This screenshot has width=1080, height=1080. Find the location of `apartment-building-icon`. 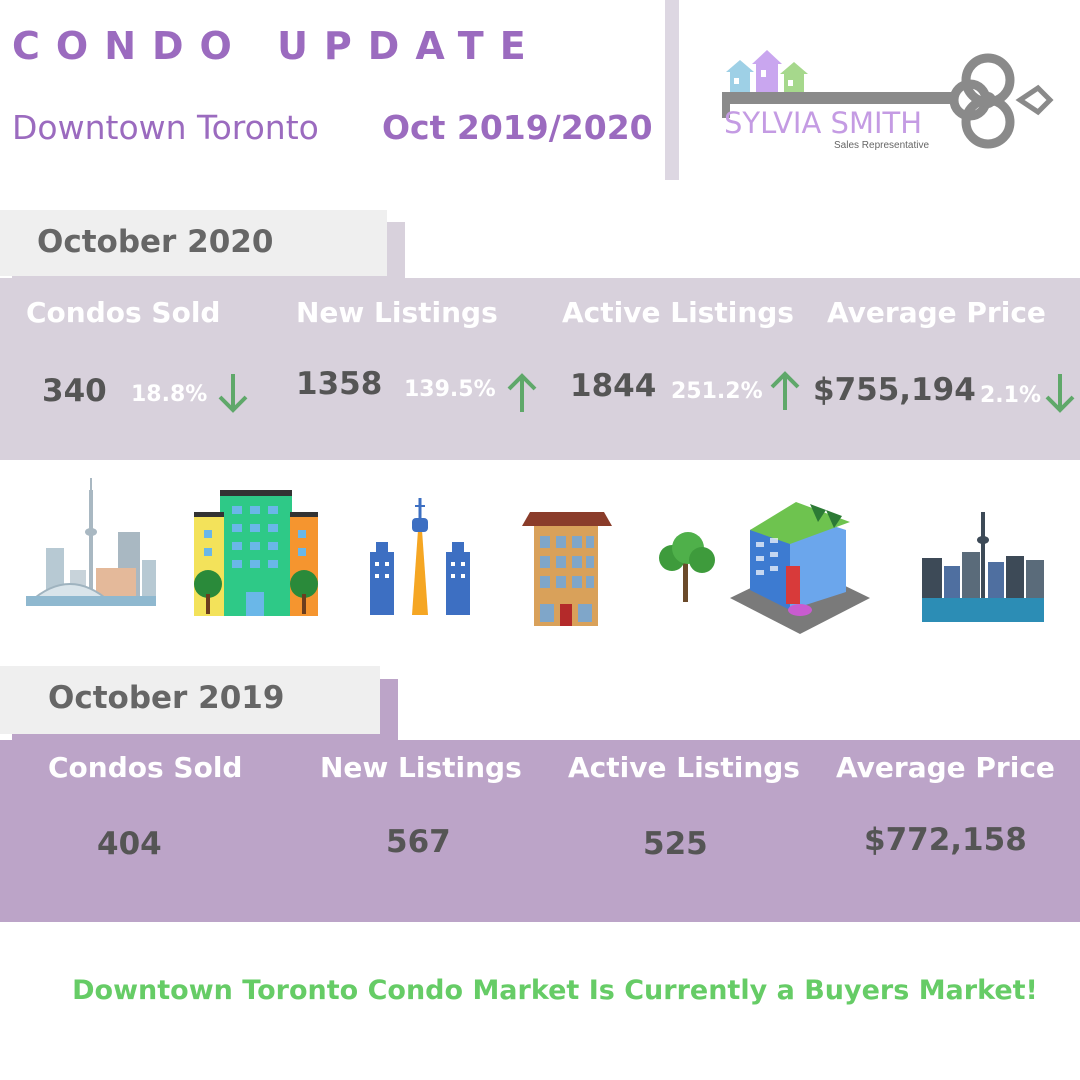

apartment-building-icon is located at coordinates (567, 569).